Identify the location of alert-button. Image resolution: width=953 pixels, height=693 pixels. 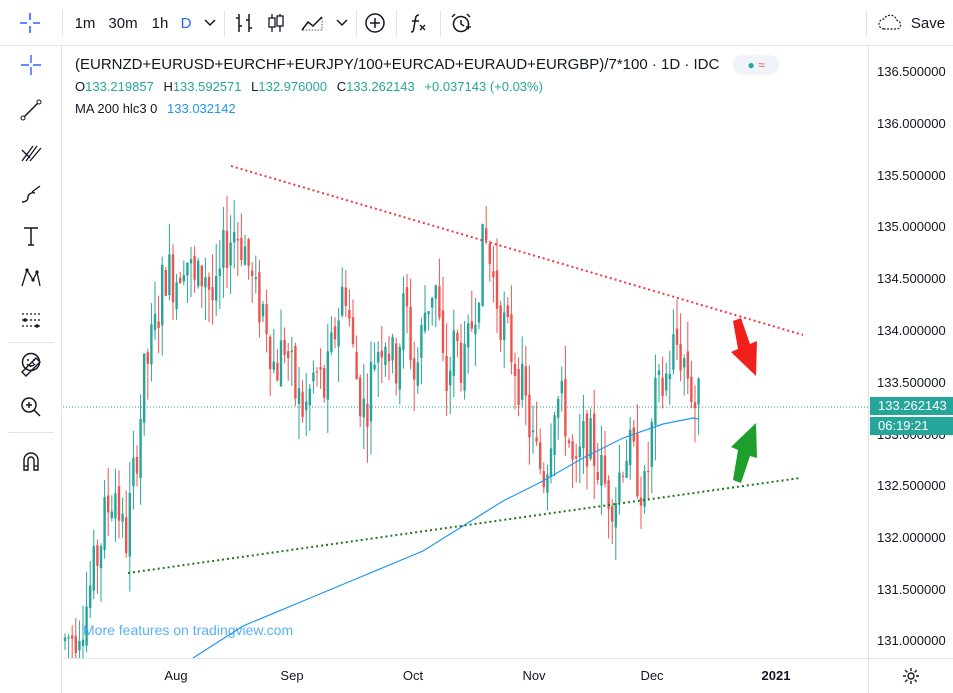
(461, 23).